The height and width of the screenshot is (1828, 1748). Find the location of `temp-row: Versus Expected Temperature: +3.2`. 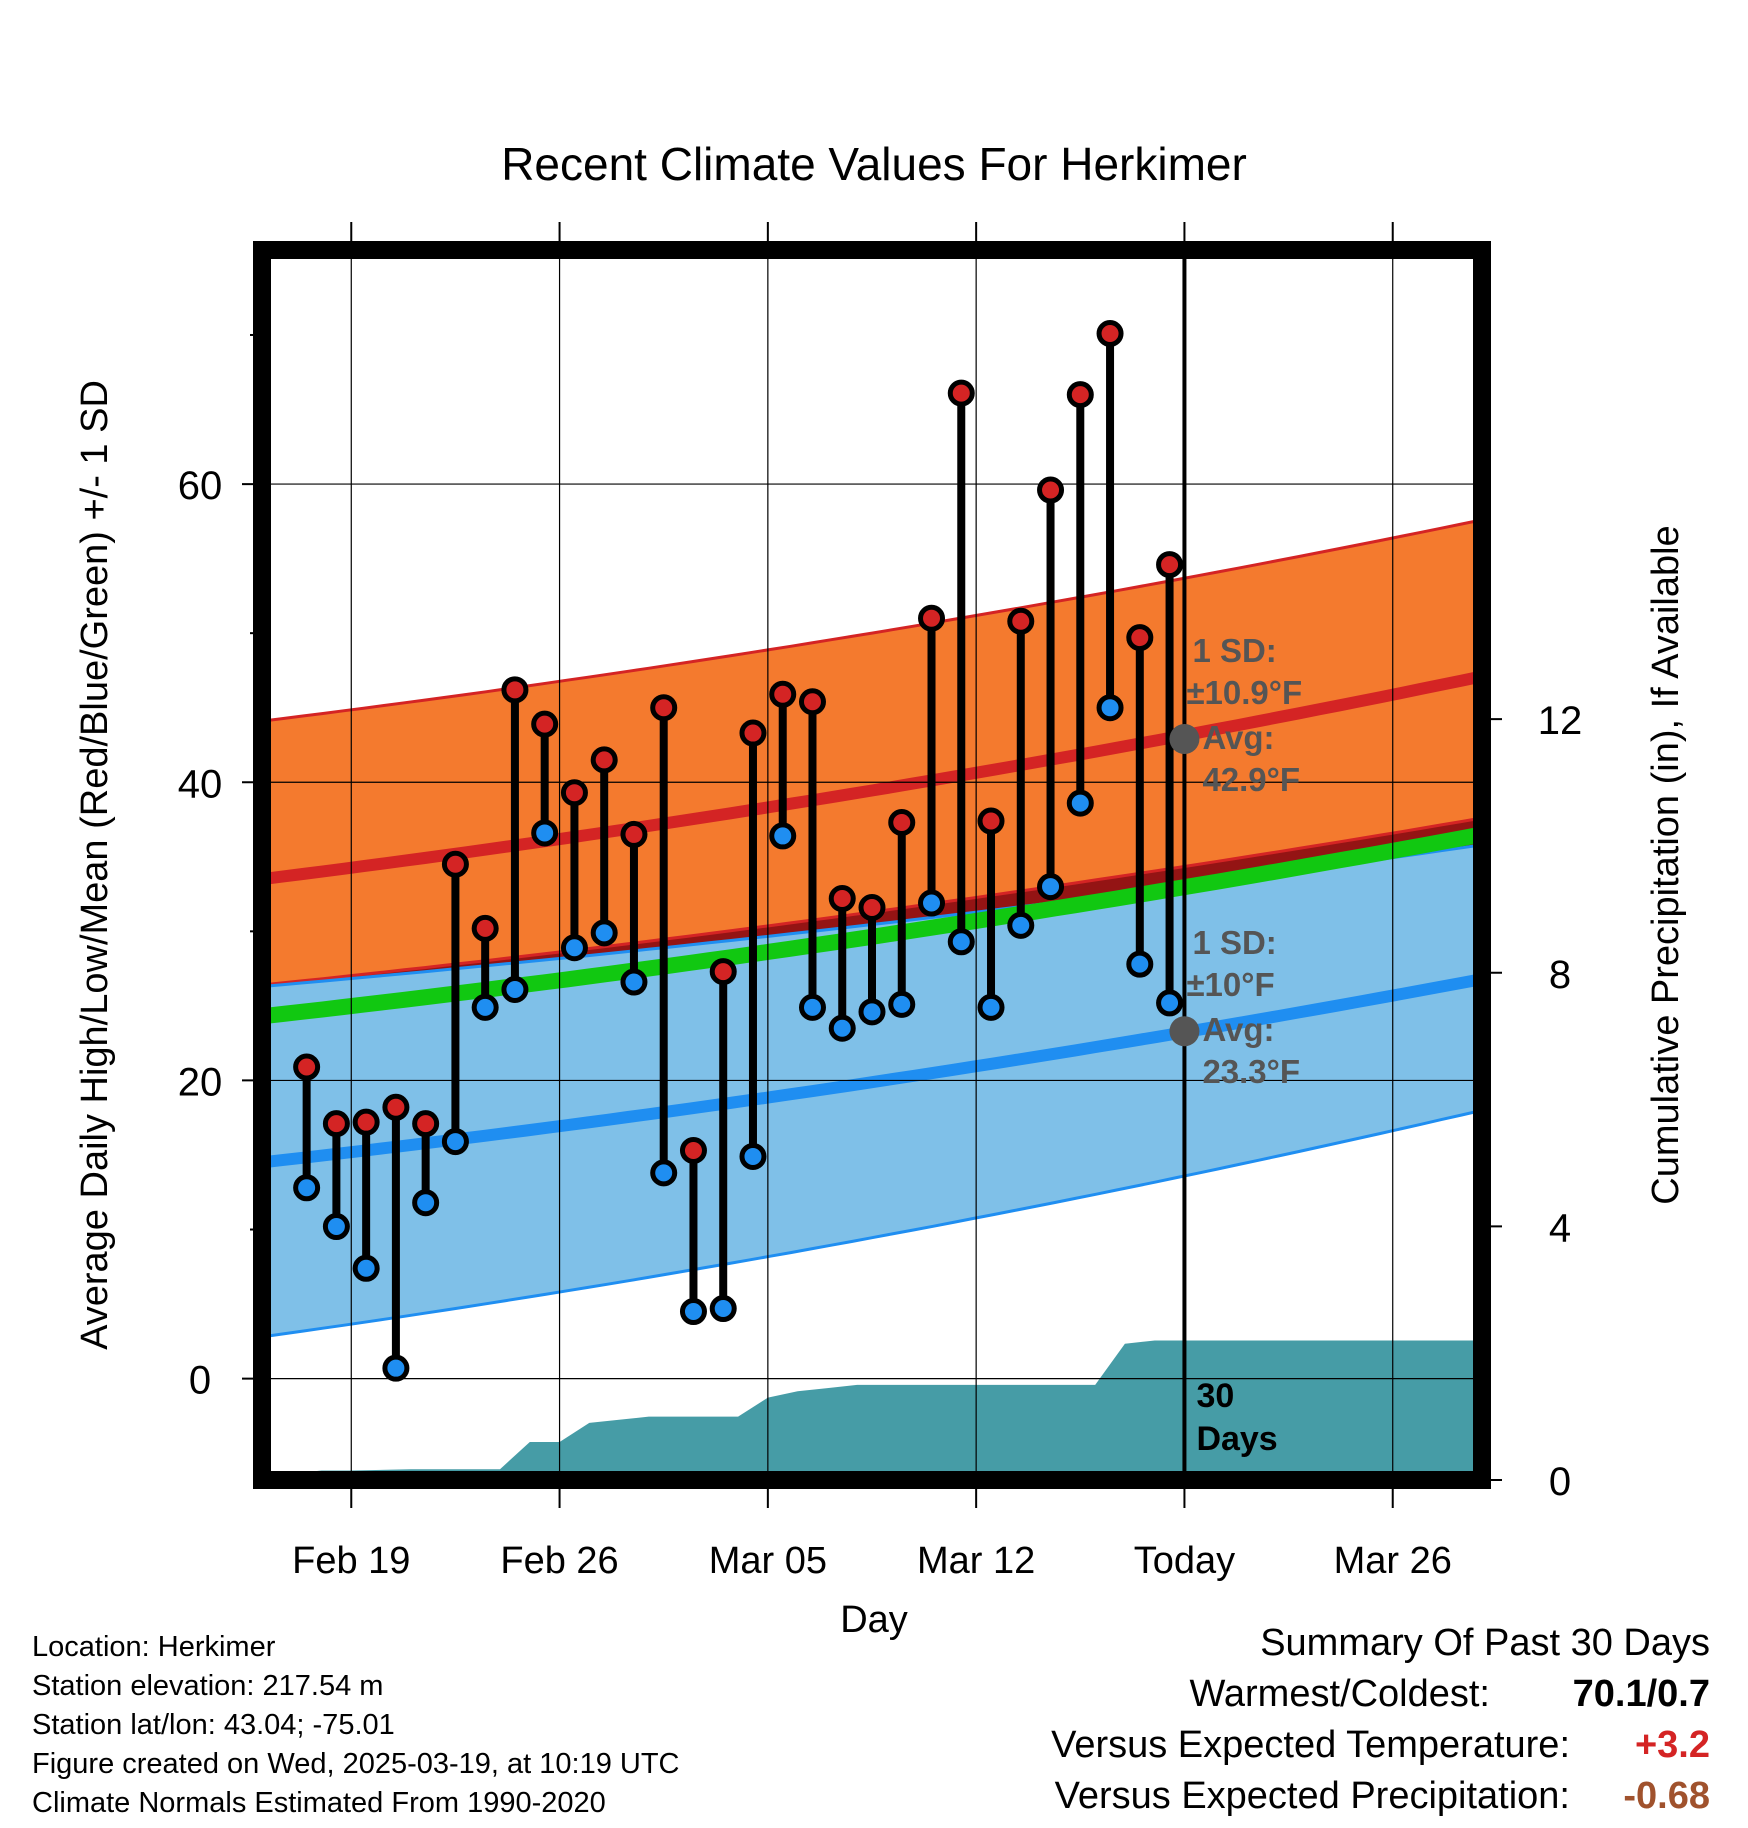

temp-row: Versus Expected Temperature: +3.2 is located at coordinates (1260, 1749).